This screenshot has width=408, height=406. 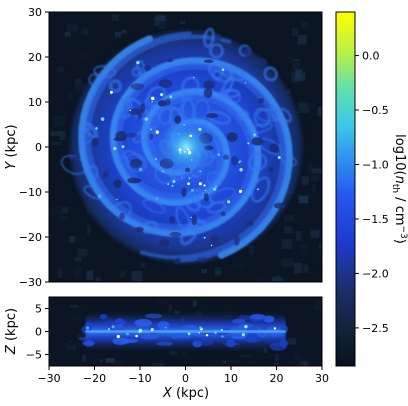 What do you see at coordinates (38, 309) in the screenshot?
I see `ytick-label: 5` at bounding box center [38, 309].